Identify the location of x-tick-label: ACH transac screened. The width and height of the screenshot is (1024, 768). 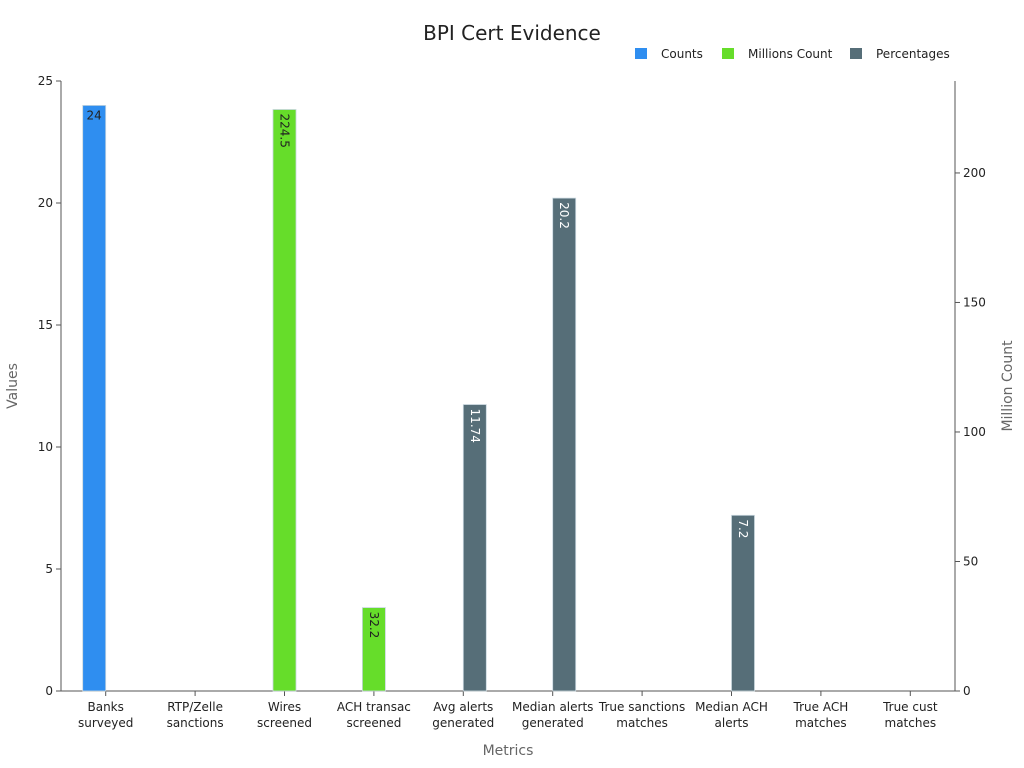
(374, 715).